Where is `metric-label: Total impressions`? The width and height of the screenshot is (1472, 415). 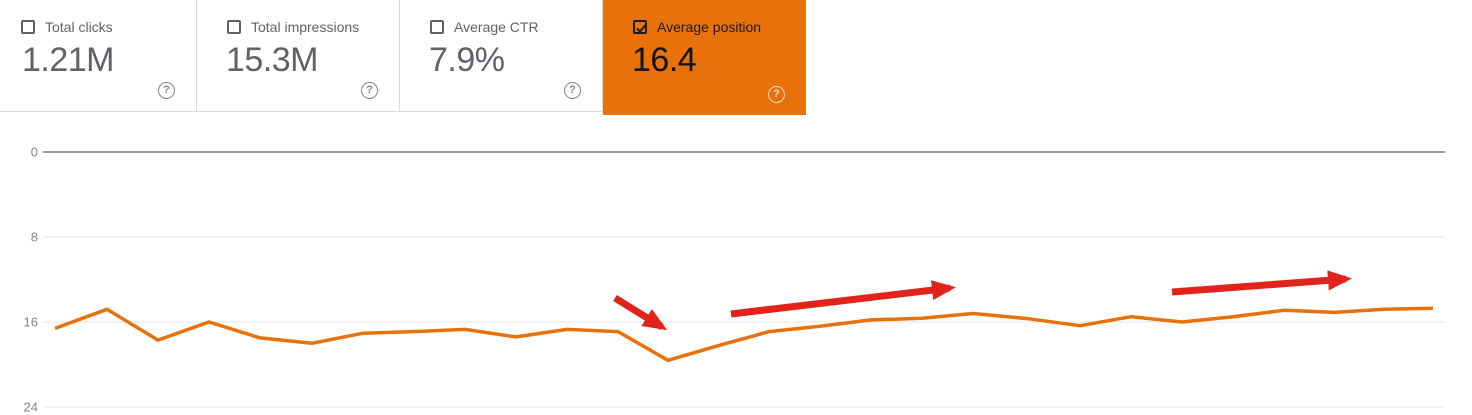 metric-label: Total impressions is located at coordinates (305, 27).